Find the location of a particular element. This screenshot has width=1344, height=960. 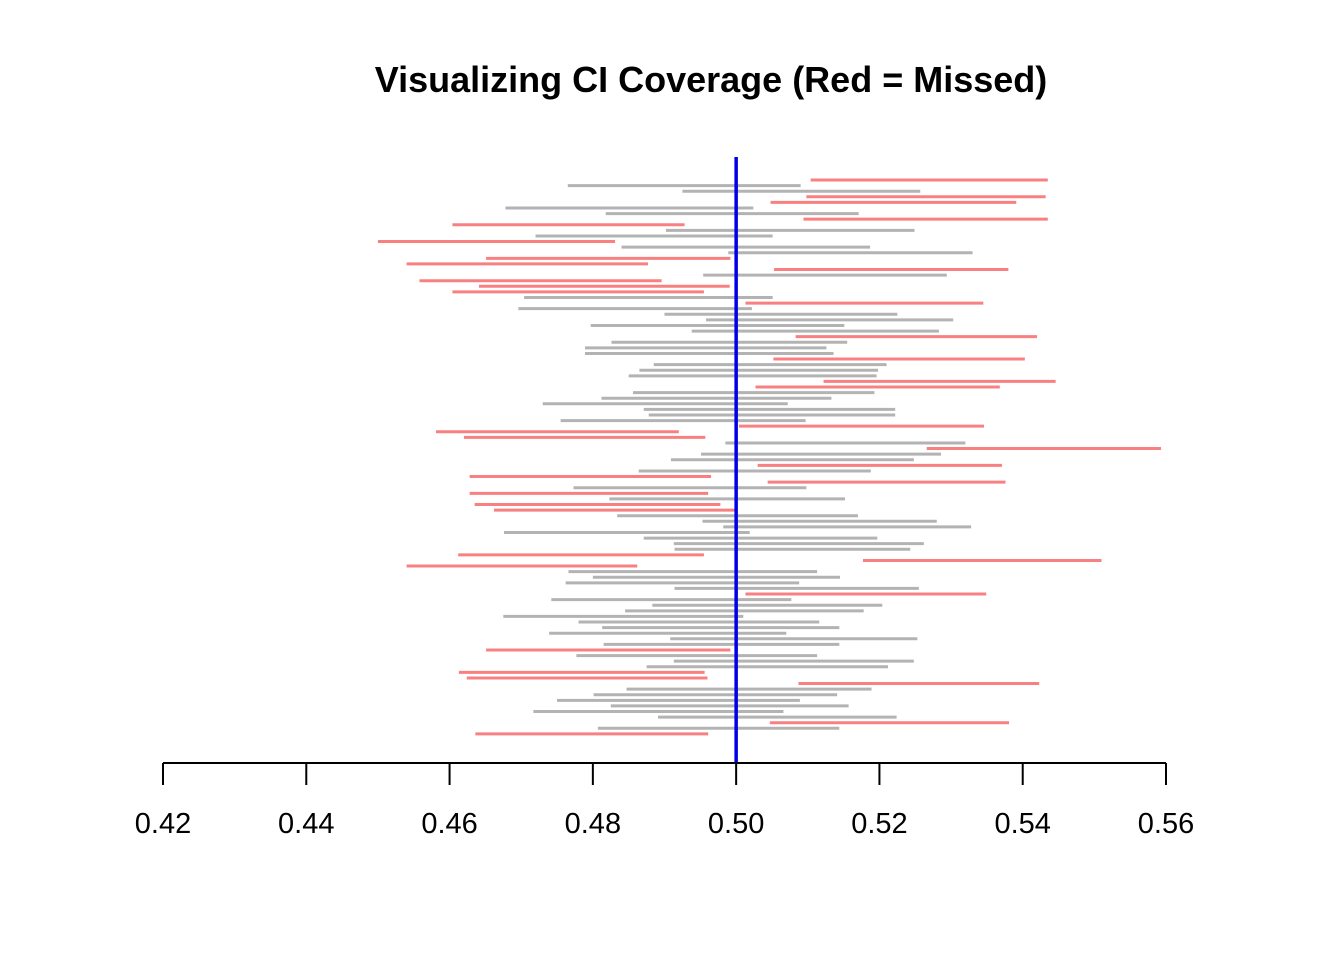

x-tick-label: 0.52 is located at coordinates (879, 824).